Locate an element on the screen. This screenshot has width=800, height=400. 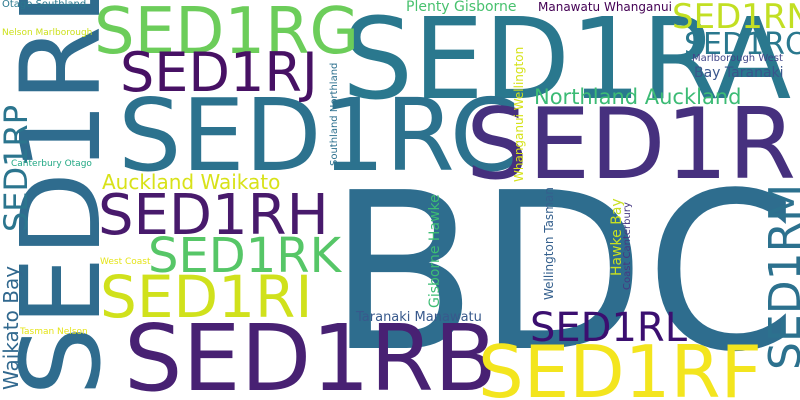
word-otago-southland: Otago Southland is located at coordinates (44, 5).